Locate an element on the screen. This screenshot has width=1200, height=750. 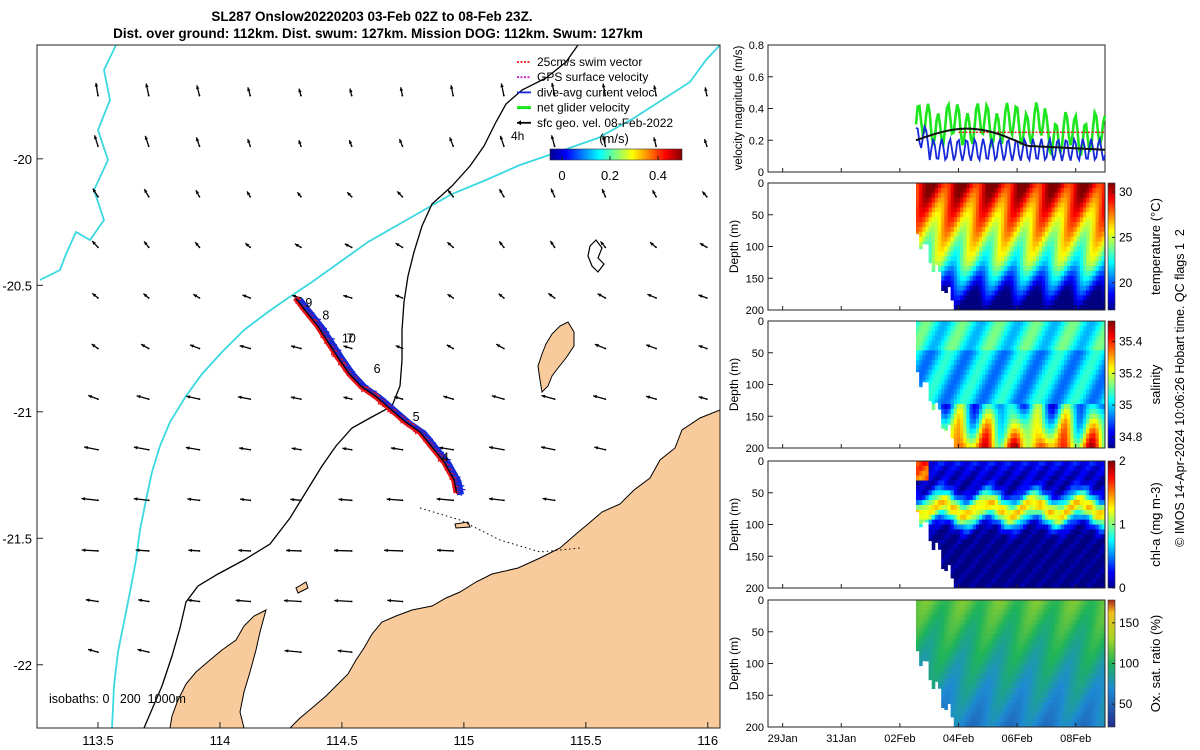
dive-avg-vector is located at coordinates (421, 430).